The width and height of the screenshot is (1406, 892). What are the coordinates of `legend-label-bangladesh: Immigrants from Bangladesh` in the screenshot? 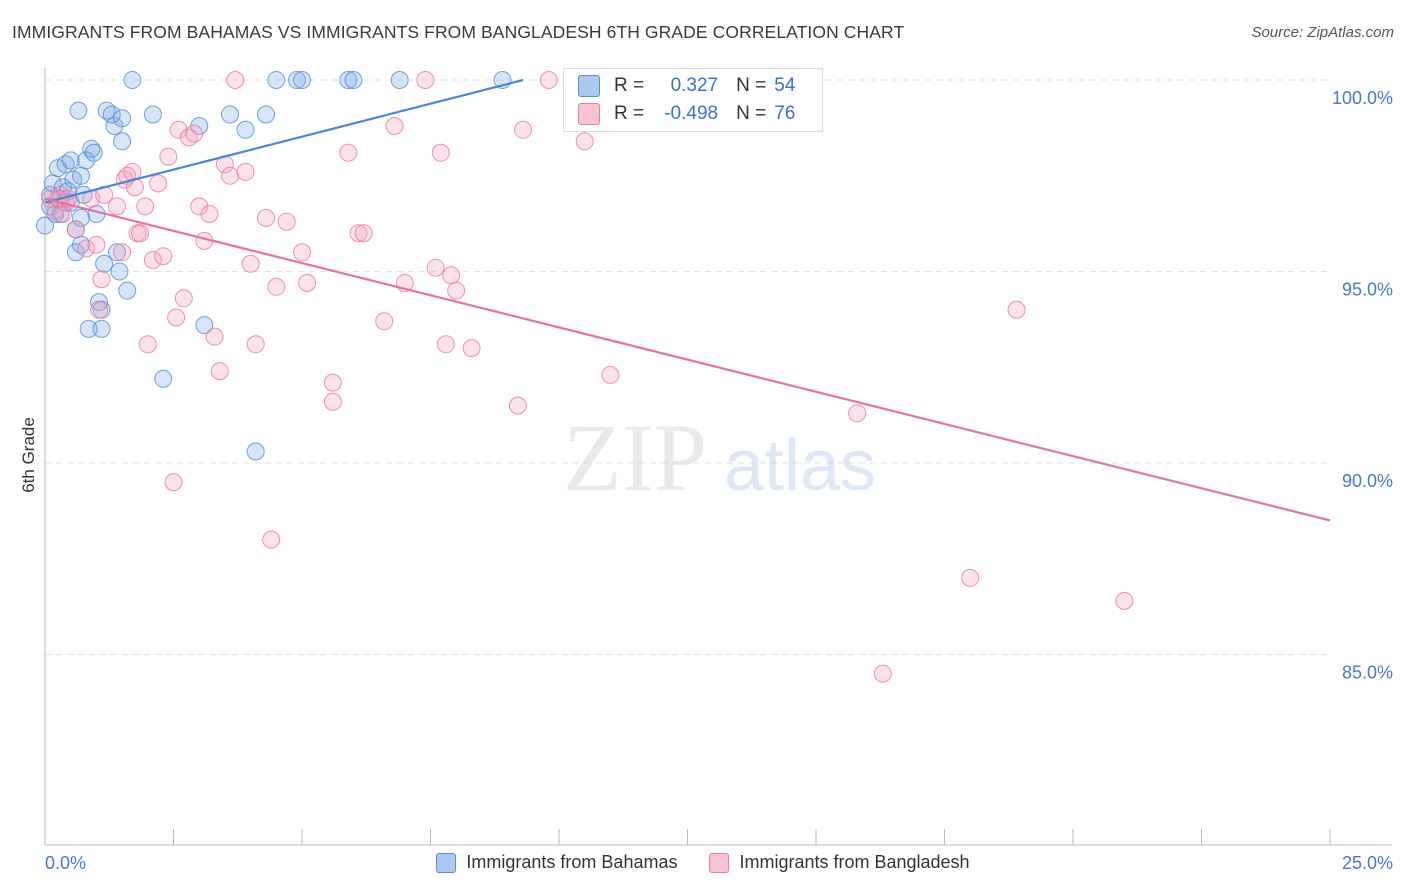 It's located at (854, 862).